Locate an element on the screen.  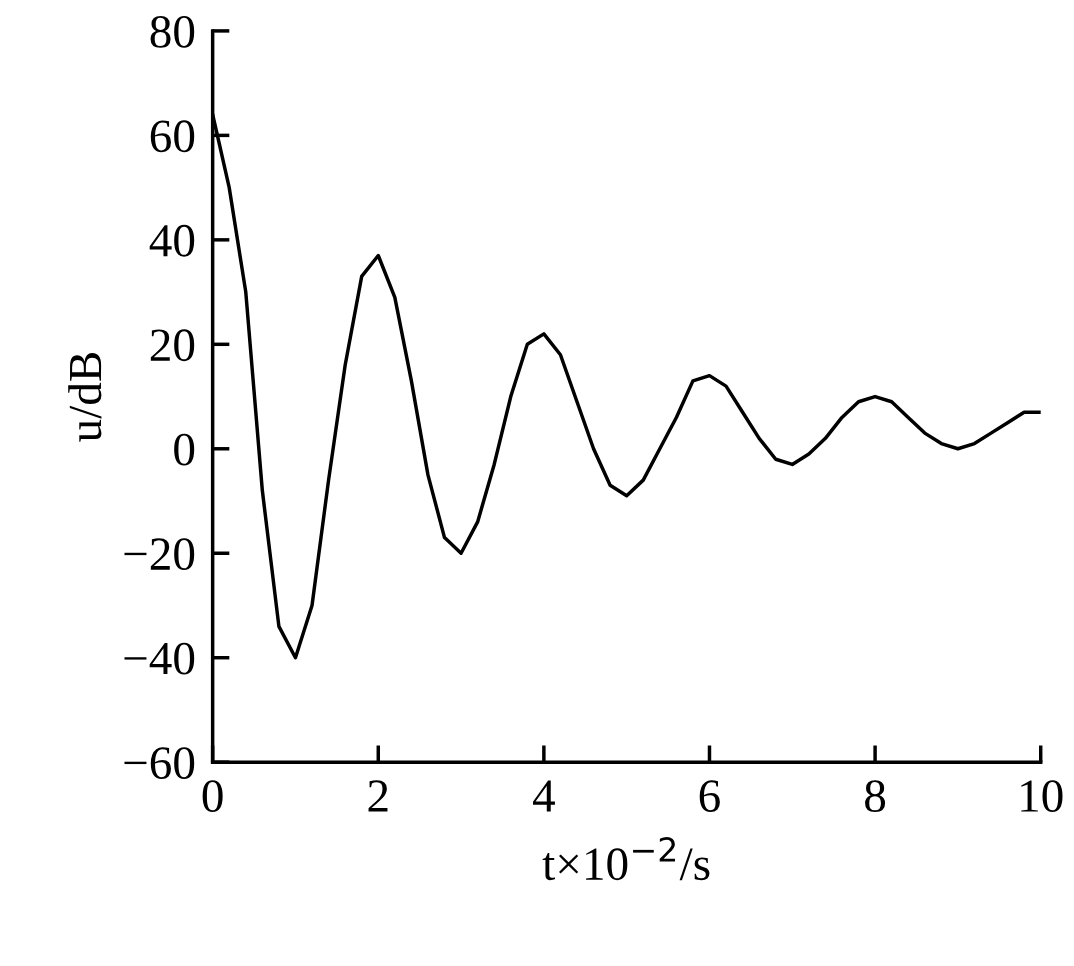
x-tick-label: 8 is located at coordinates (875, 796).